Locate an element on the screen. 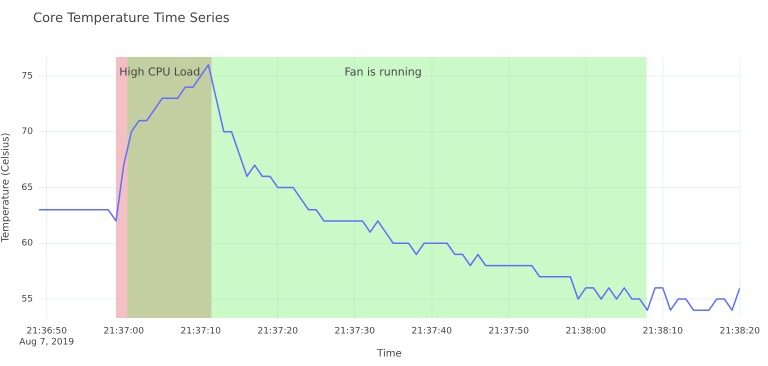 This screenshot has width=768, height=366. band-label: High CPU Load is located at coordinates (159, 71).